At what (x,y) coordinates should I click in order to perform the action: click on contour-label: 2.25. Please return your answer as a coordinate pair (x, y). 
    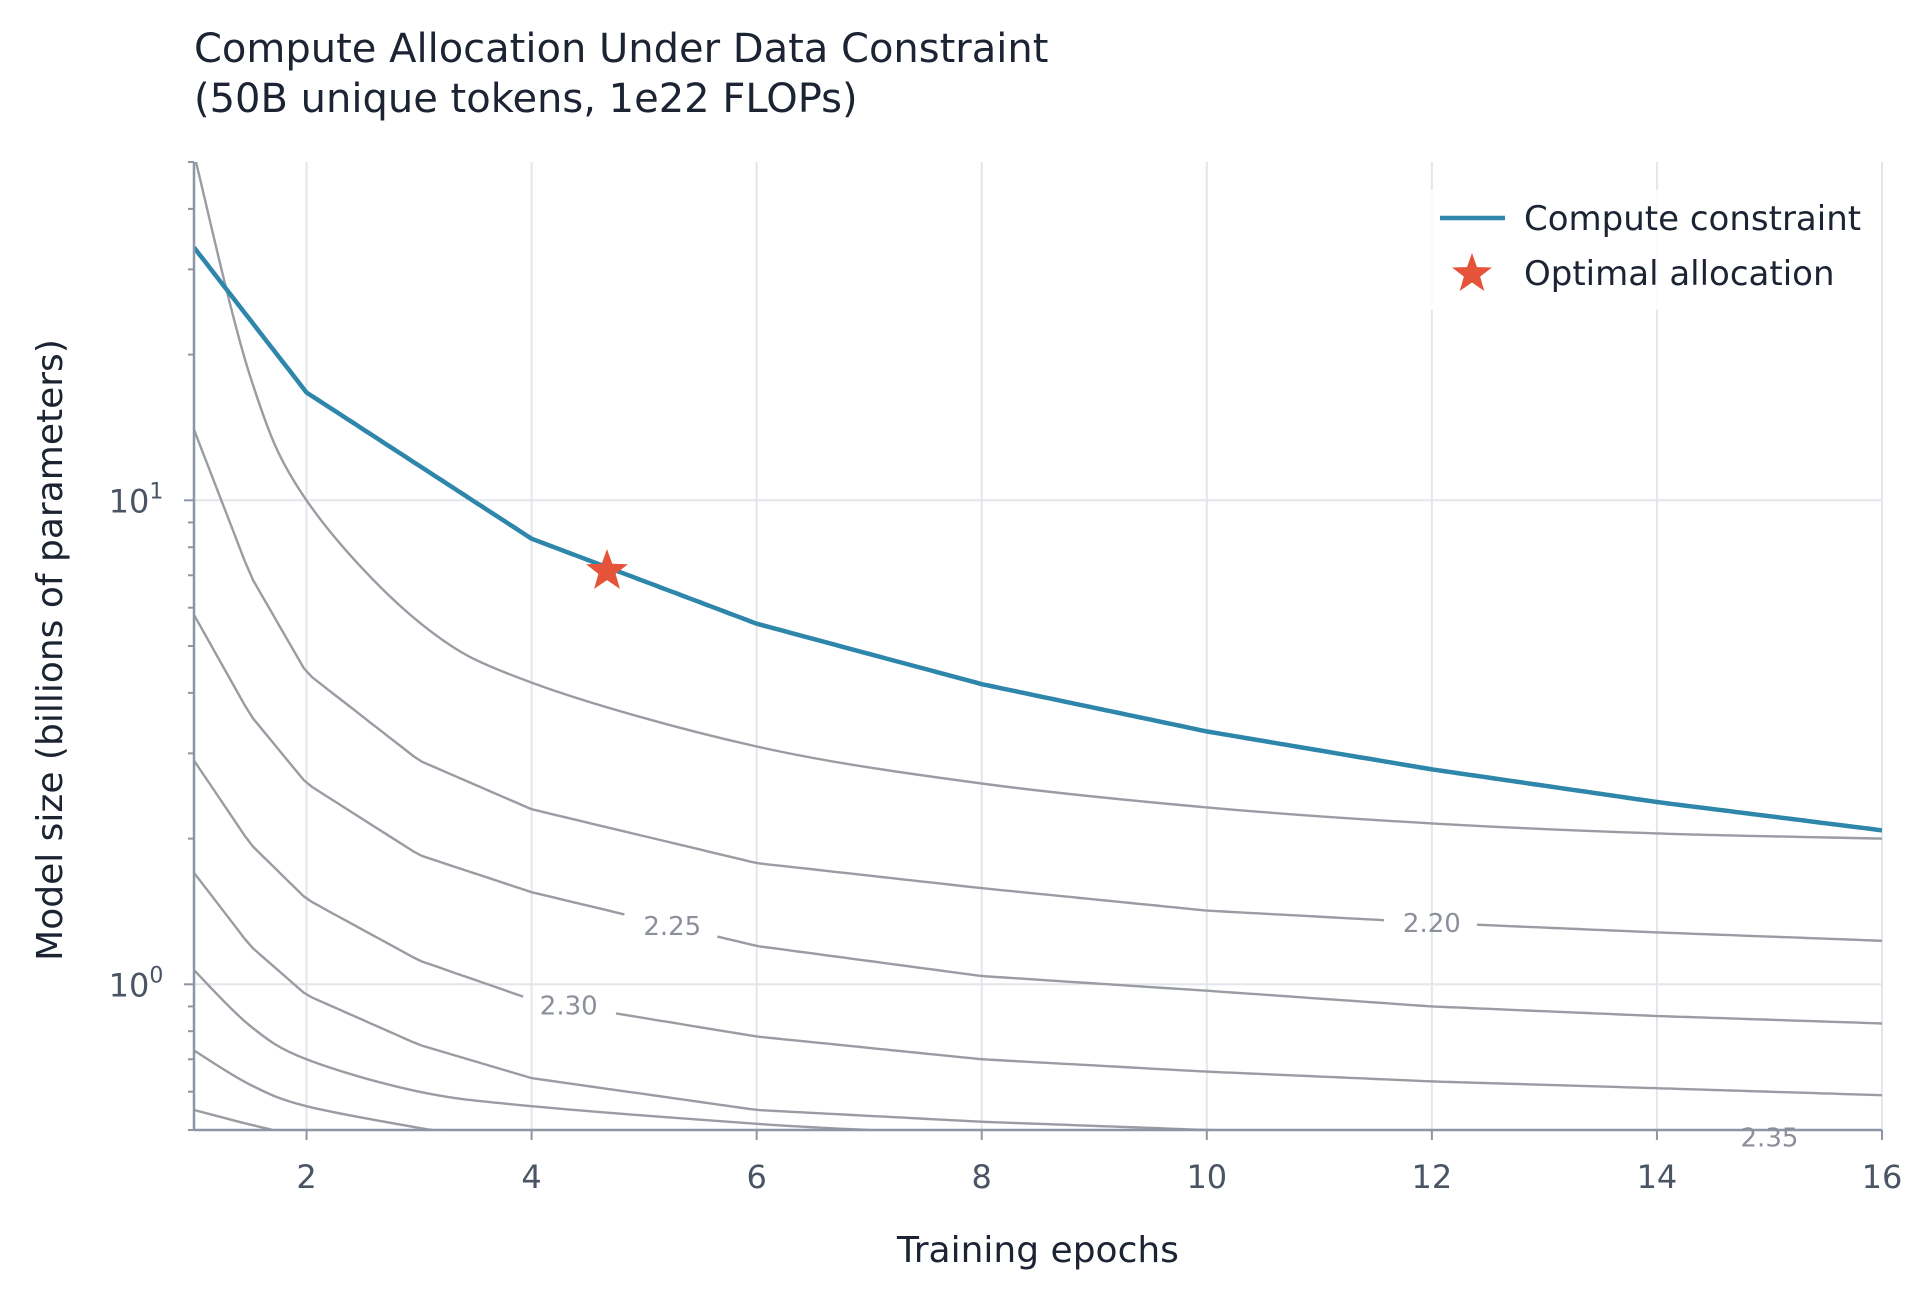
    Looking at the image, I should click on (672, 927).